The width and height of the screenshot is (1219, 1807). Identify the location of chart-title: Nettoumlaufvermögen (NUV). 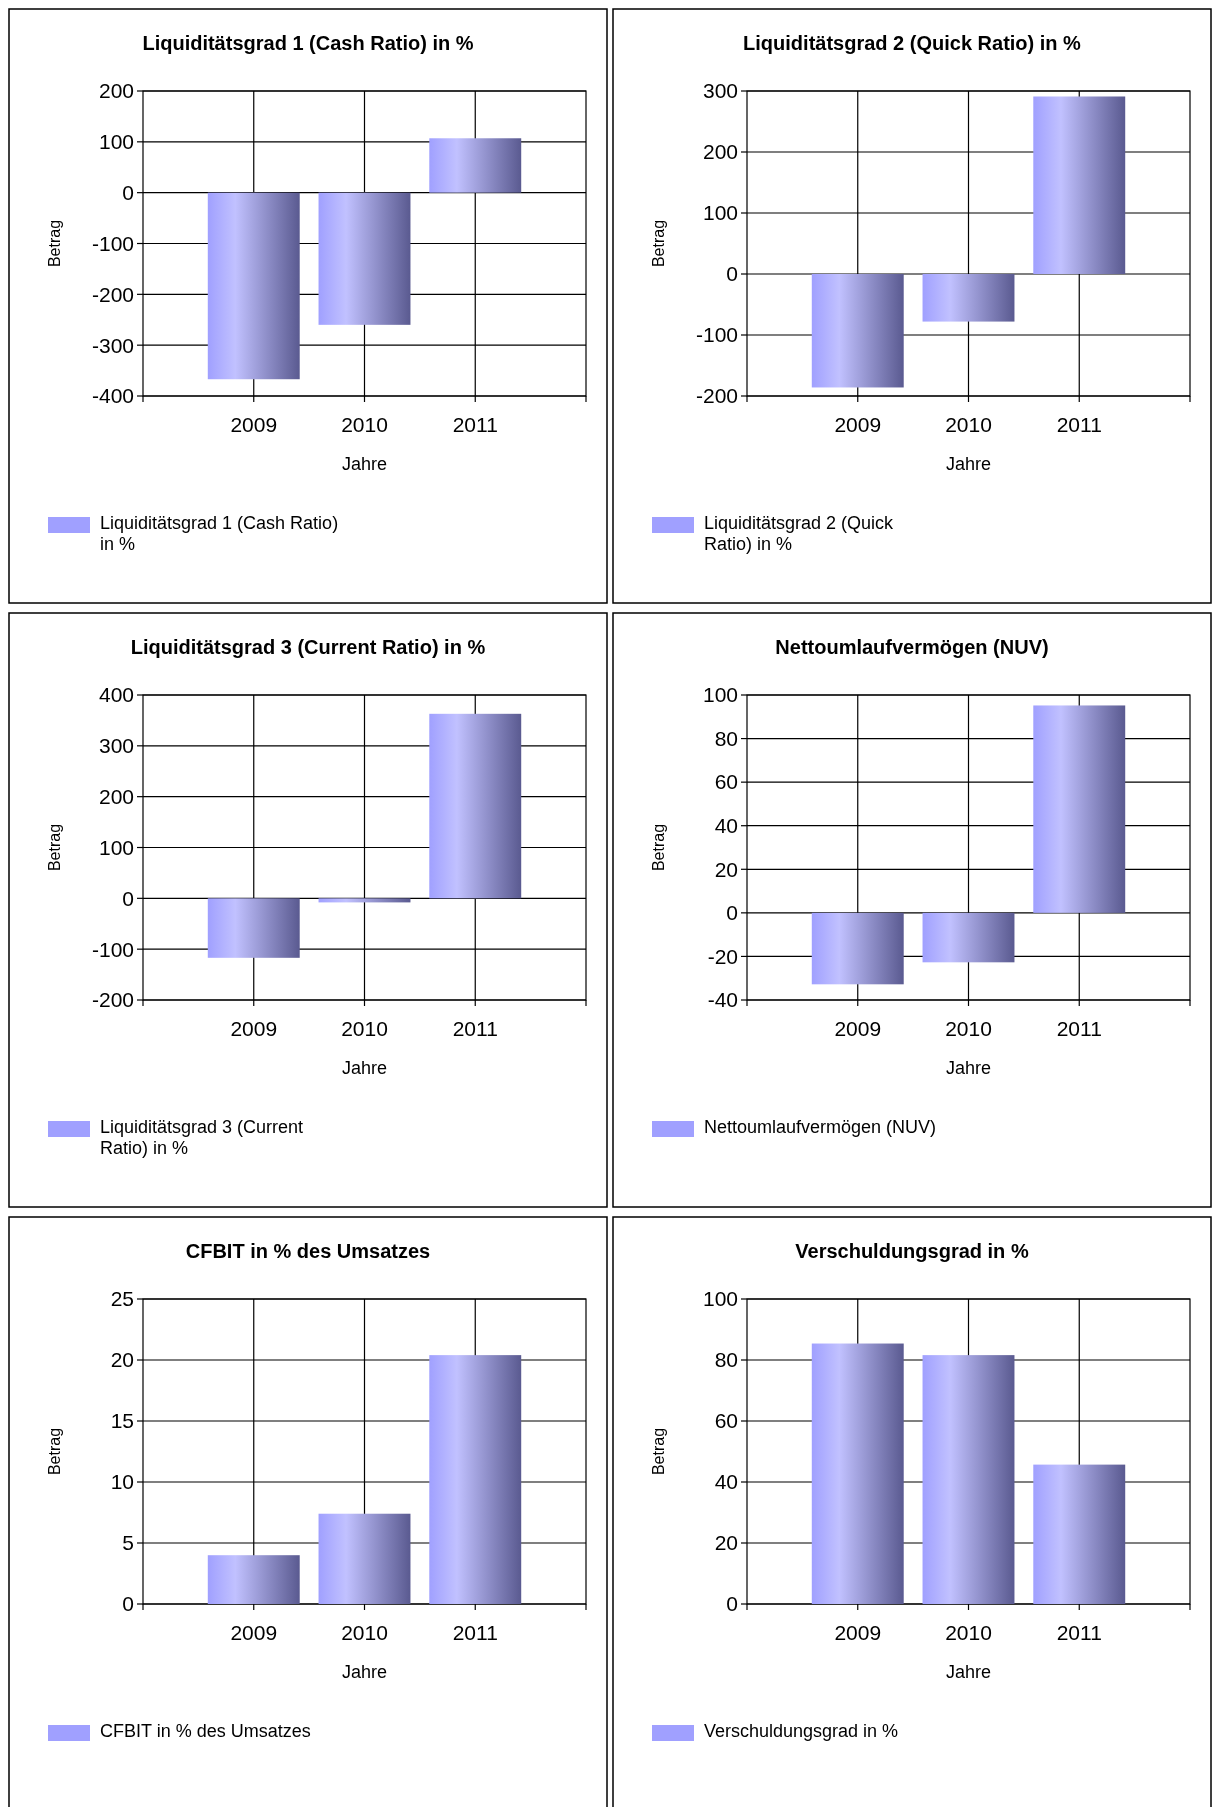
(912, 647).